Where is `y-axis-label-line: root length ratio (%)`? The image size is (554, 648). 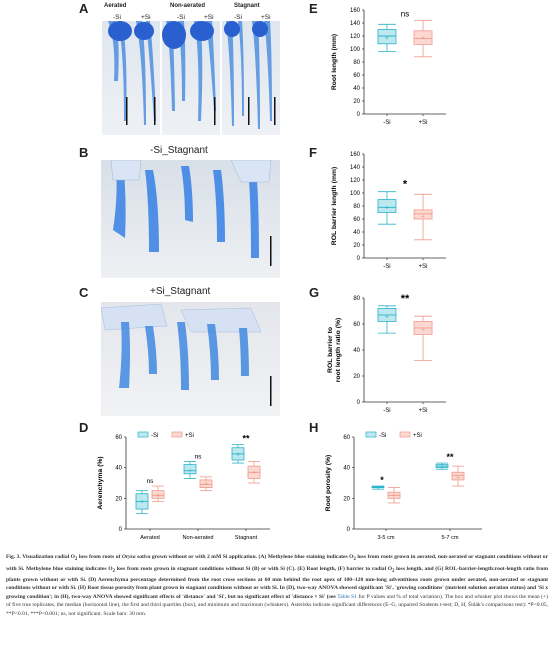
y-axis-label-line: root length ratio (%) is located at coordinates (338, 350).